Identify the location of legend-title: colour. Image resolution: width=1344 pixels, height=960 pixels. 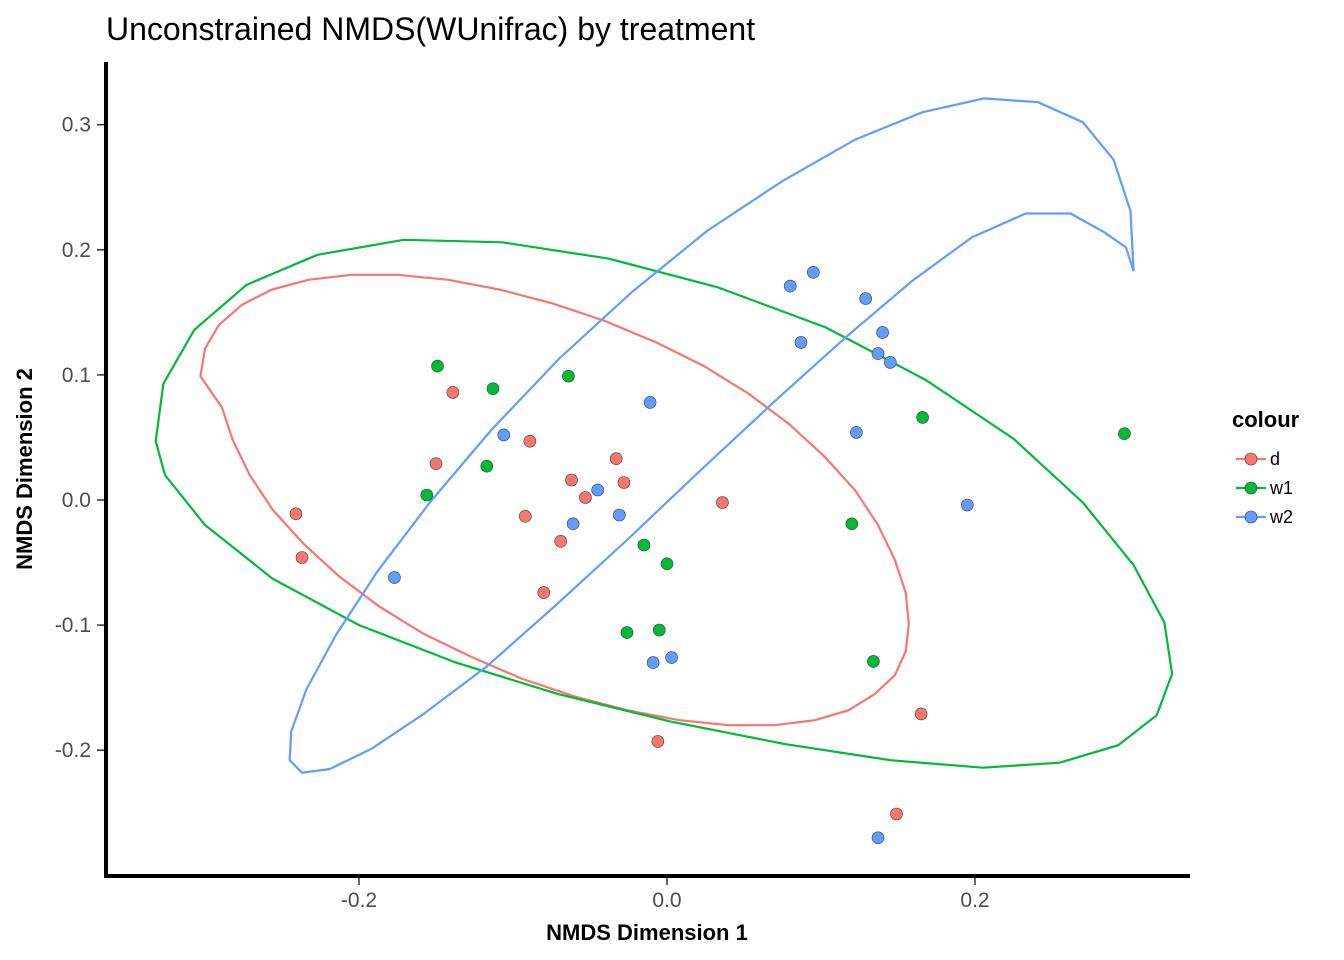
(1266, 419).